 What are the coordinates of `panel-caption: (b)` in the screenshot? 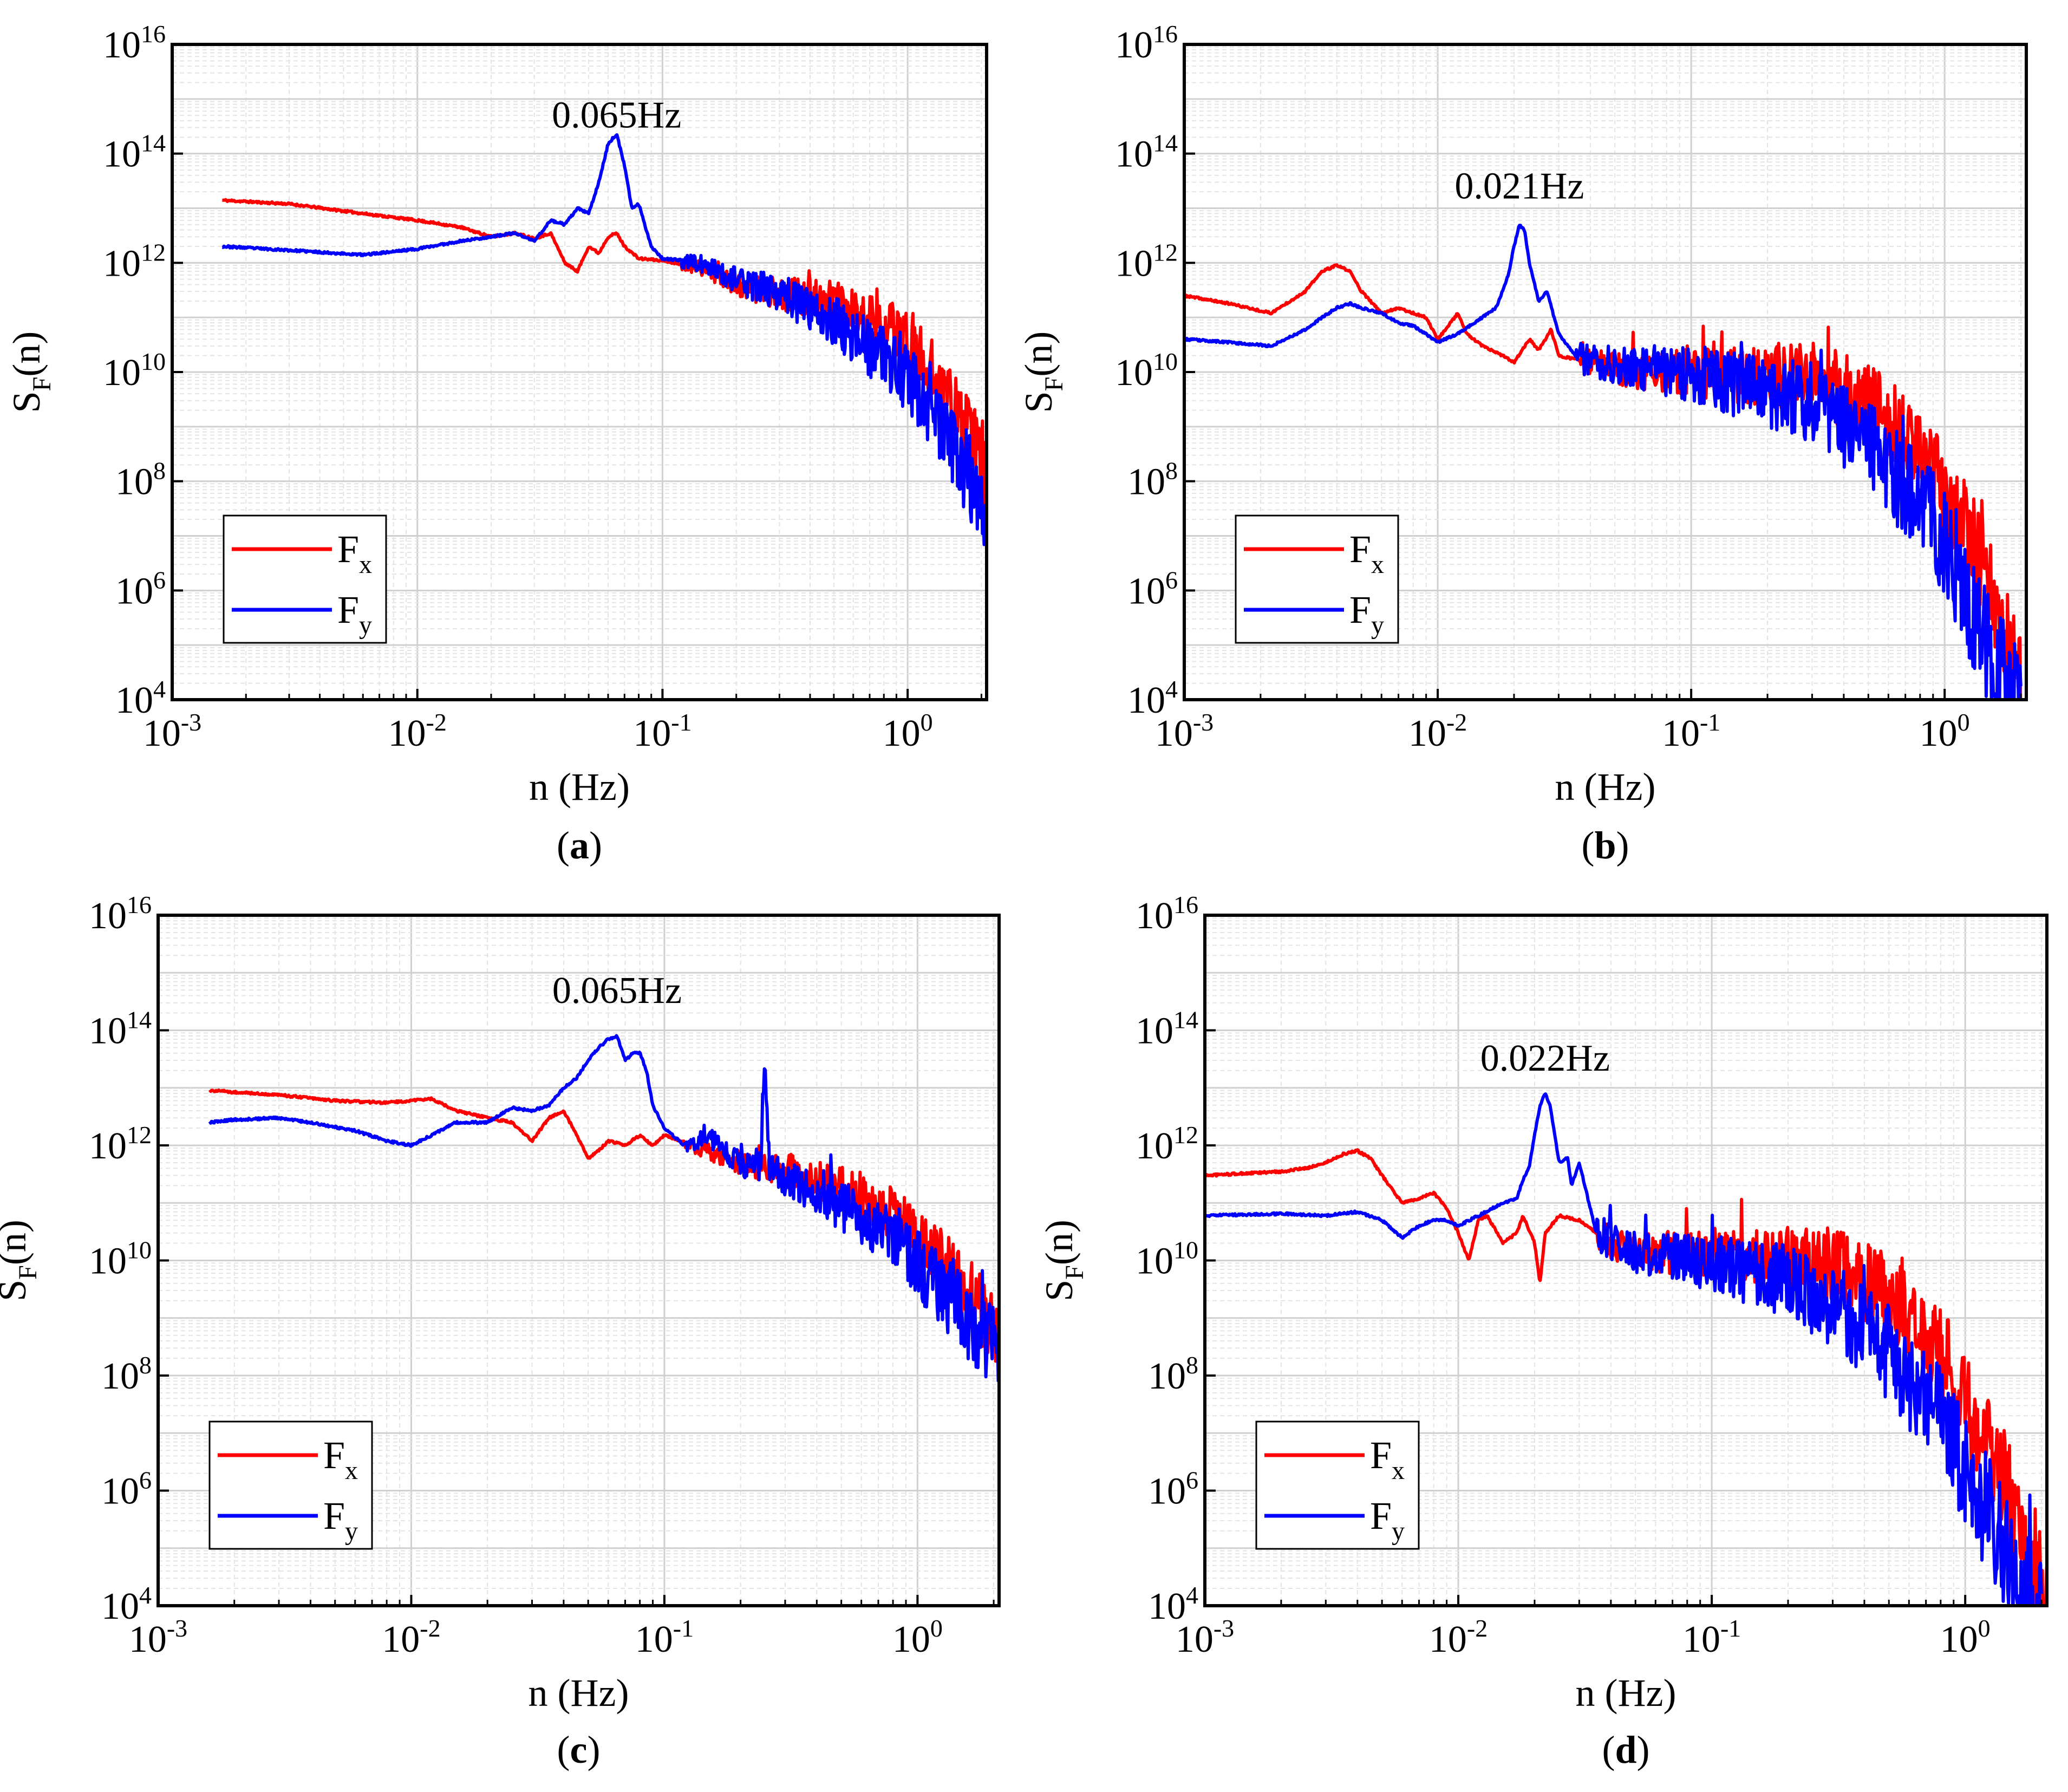 It's located at (1605, 845).